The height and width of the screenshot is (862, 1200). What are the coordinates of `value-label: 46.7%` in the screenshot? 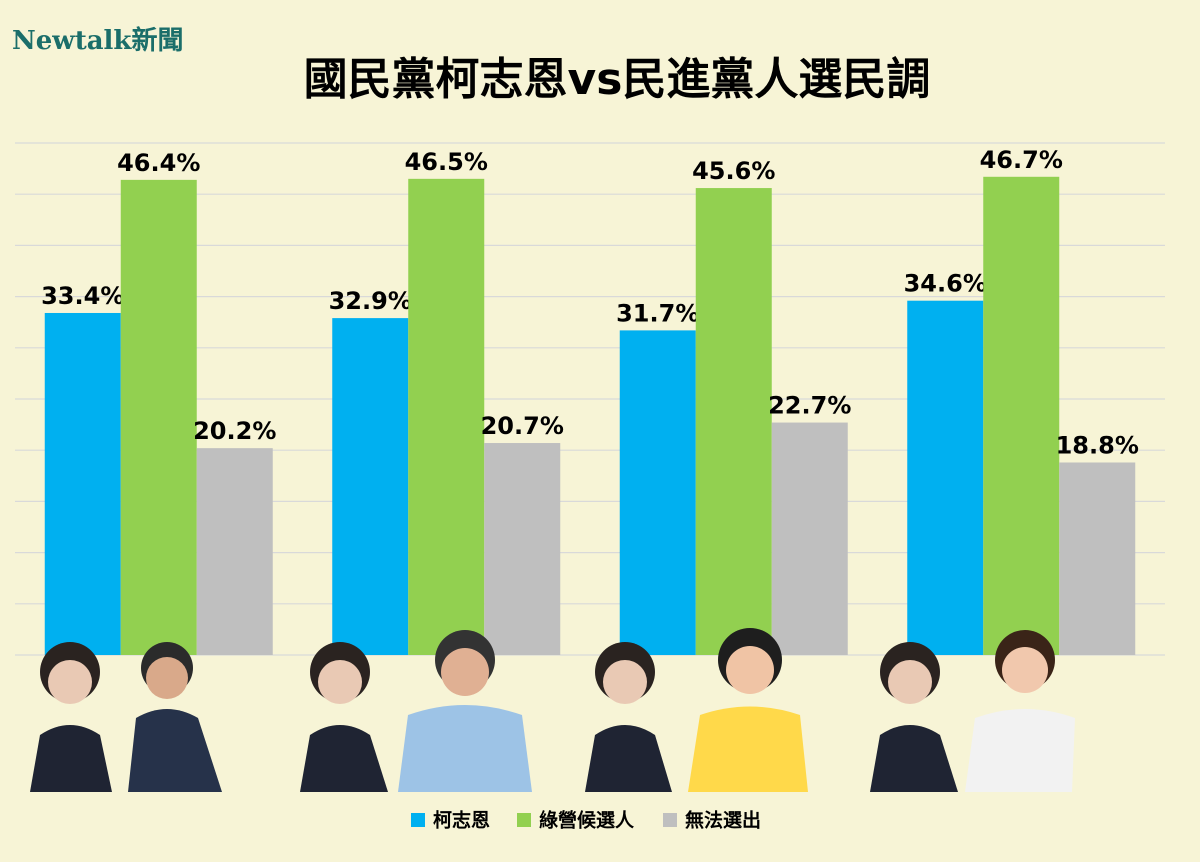 It's located at (1021, 160).